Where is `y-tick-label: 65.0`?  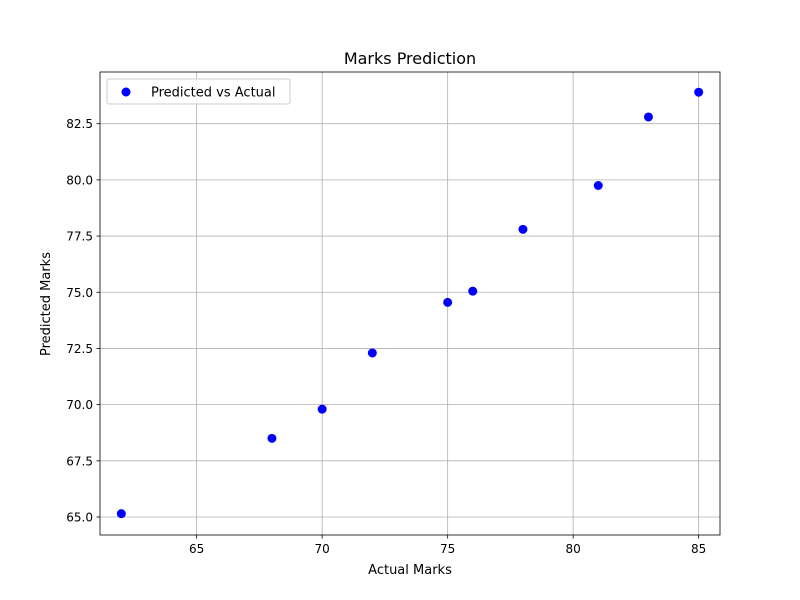
y-tick-label: 65.0 is located at coordinates (79, 518).